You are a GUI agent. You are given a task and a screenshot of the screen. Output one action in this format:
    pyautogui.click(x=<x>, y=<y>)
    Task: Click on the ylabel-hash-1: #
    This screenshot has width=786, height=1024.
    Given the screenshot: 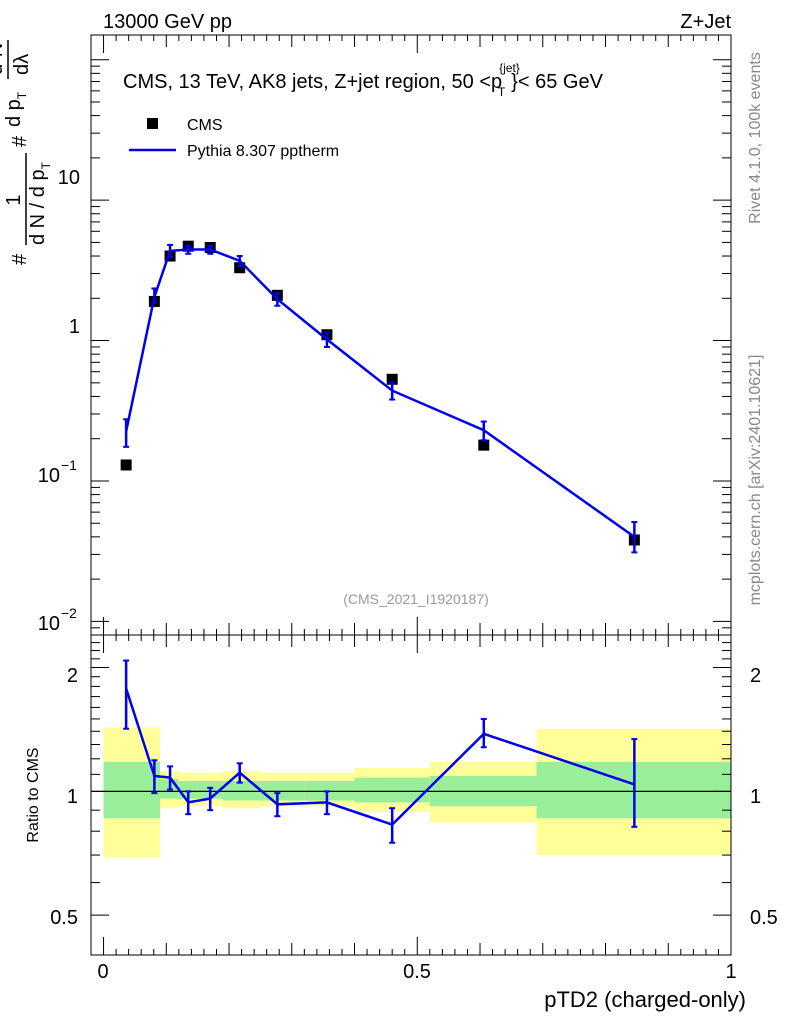 What is the action you would take?
    pyautogui.click(x=20, y=259)
    